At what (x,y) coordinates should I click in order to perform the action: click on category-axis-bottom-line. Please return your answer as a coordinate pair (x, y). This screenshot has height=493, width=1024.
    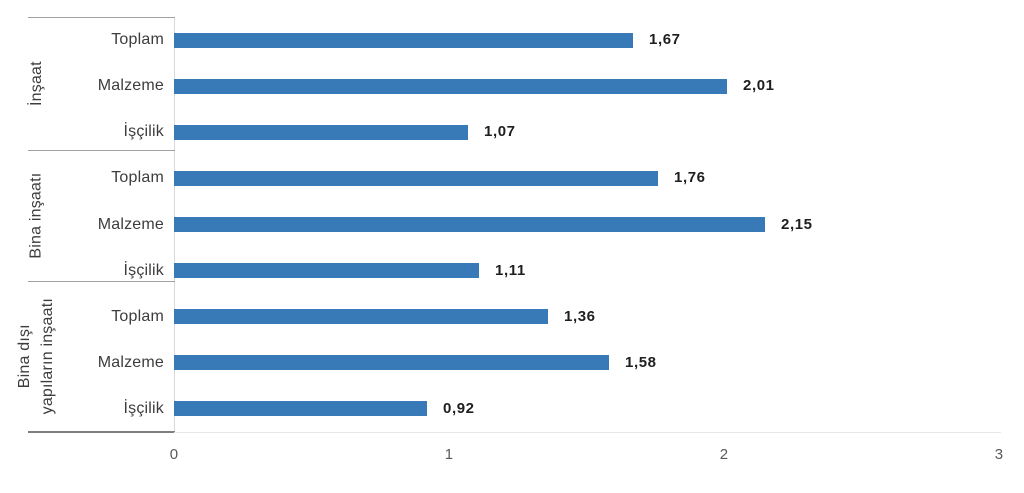
    Looking at the image, I should click on (101, 432).